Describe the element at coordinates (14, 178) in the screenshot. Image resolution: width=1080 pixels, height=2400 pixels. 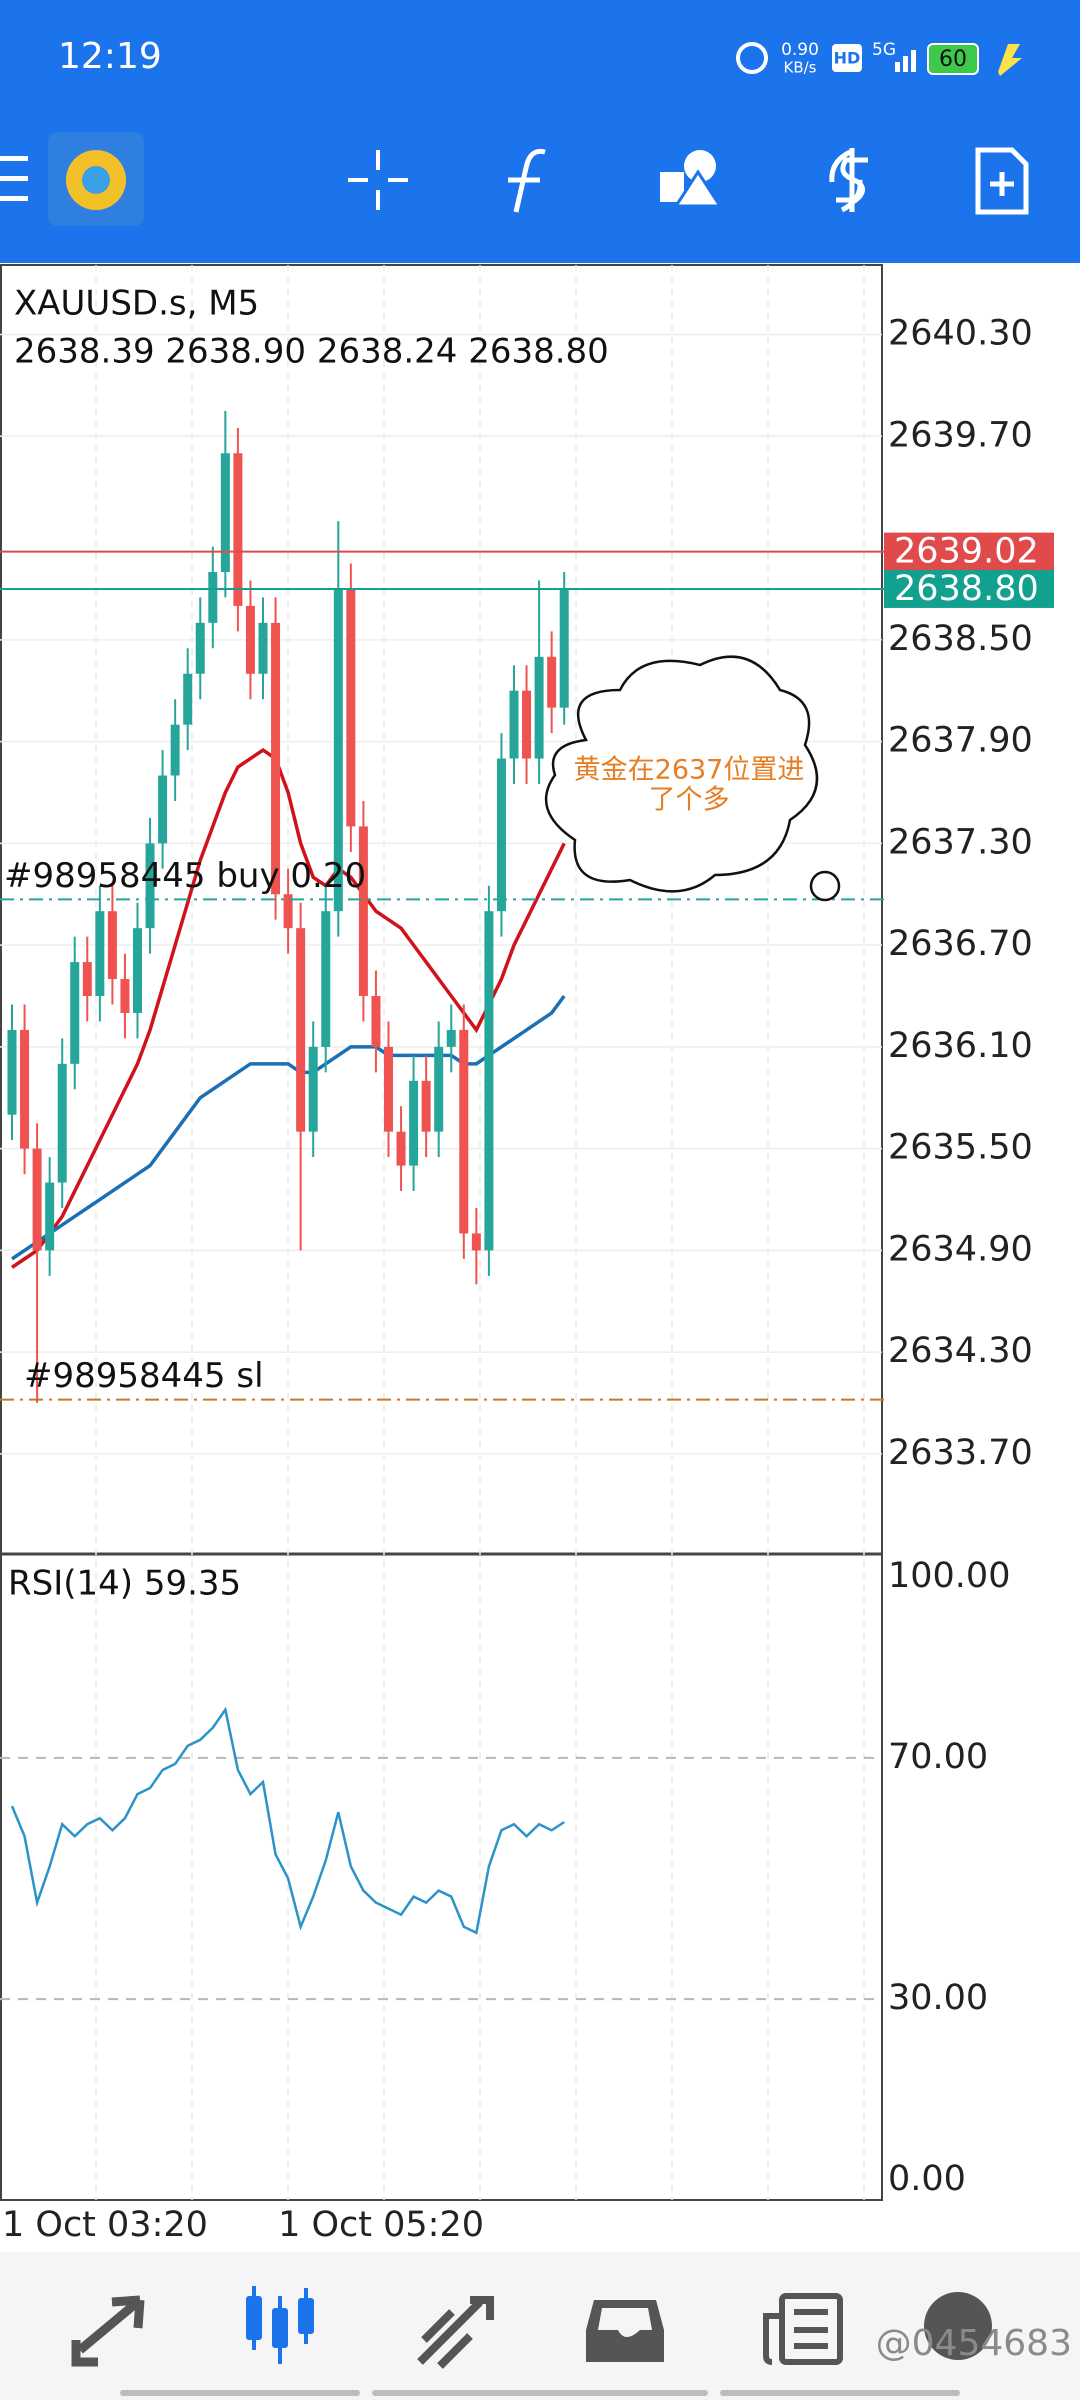
I see `menu-button` at that location.